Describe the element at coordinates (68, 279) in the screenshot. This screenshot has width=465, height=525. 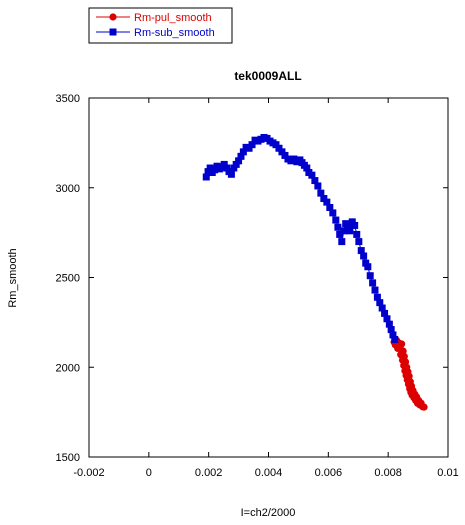
I see `y-tick-label: 2500` at that location.